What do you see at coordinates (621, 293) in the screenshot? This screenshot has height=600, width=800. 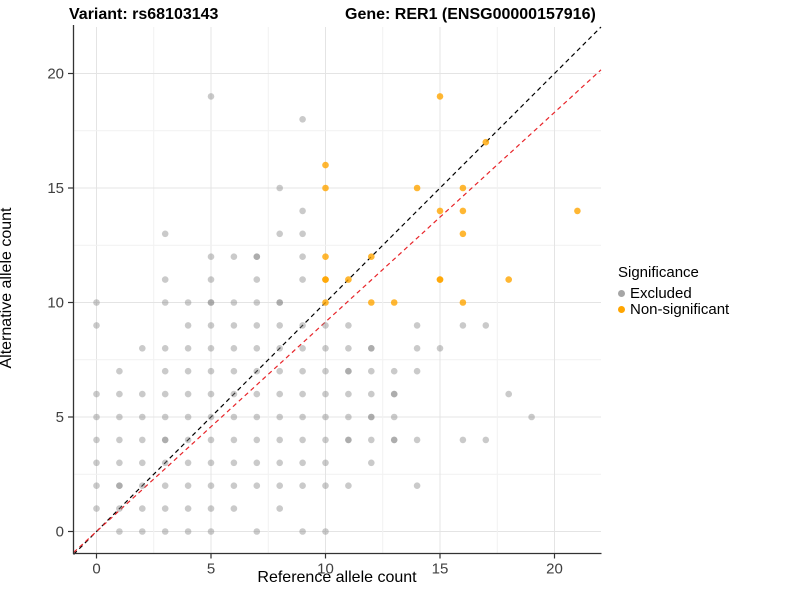 I see `excluded-dot-icon` at bounding box center [621, 293].